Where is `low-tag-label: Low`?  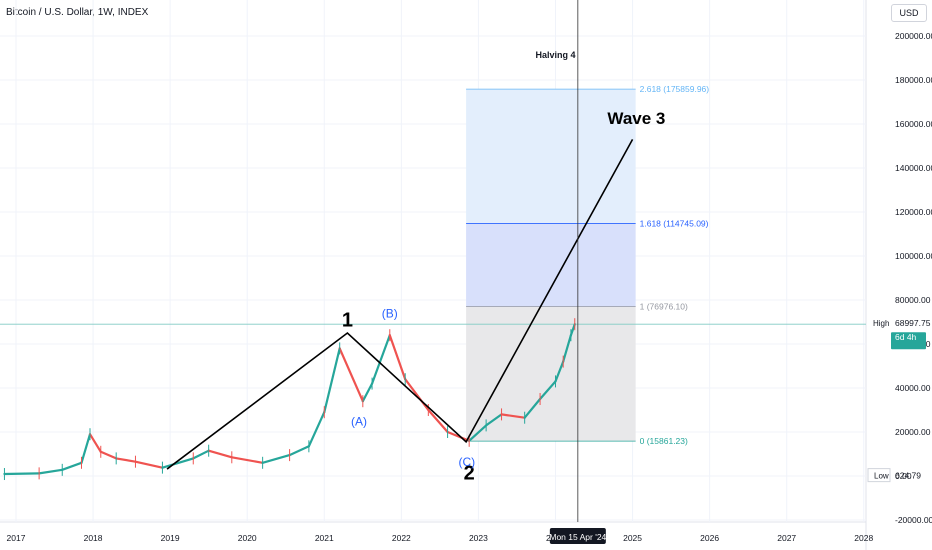
low-tag-label: Low is located at coordinates (881, 476).